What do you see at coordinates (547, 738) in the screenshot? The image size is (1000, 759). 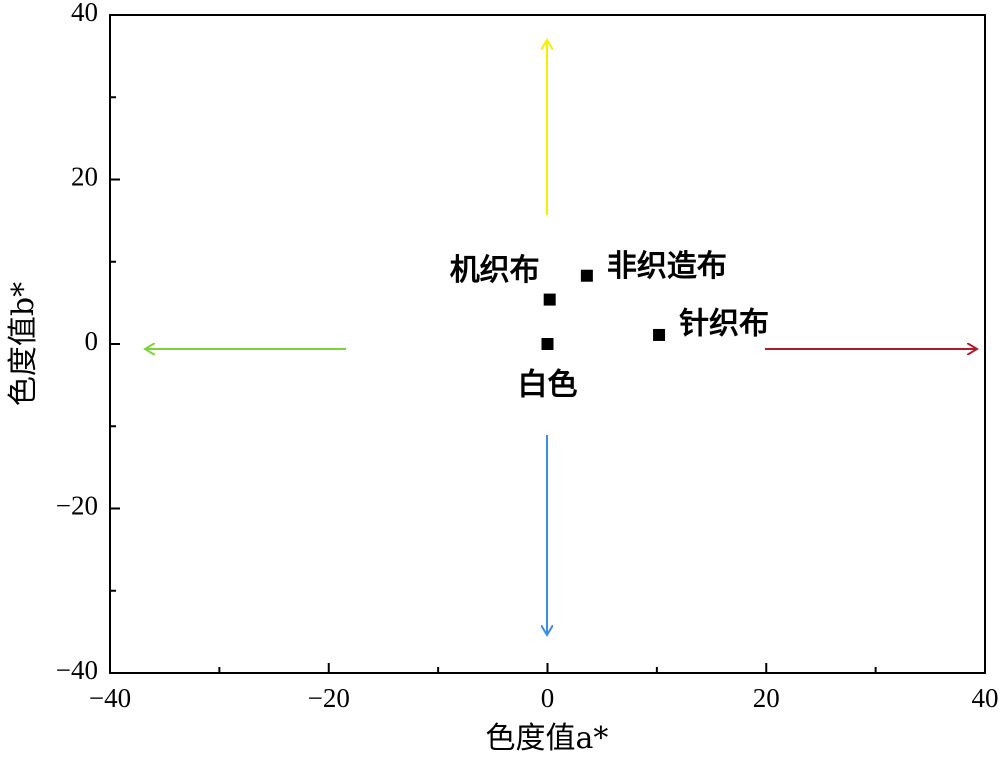 I see `x-axis-label: 色度值a*` at bounding box center [547, 738].